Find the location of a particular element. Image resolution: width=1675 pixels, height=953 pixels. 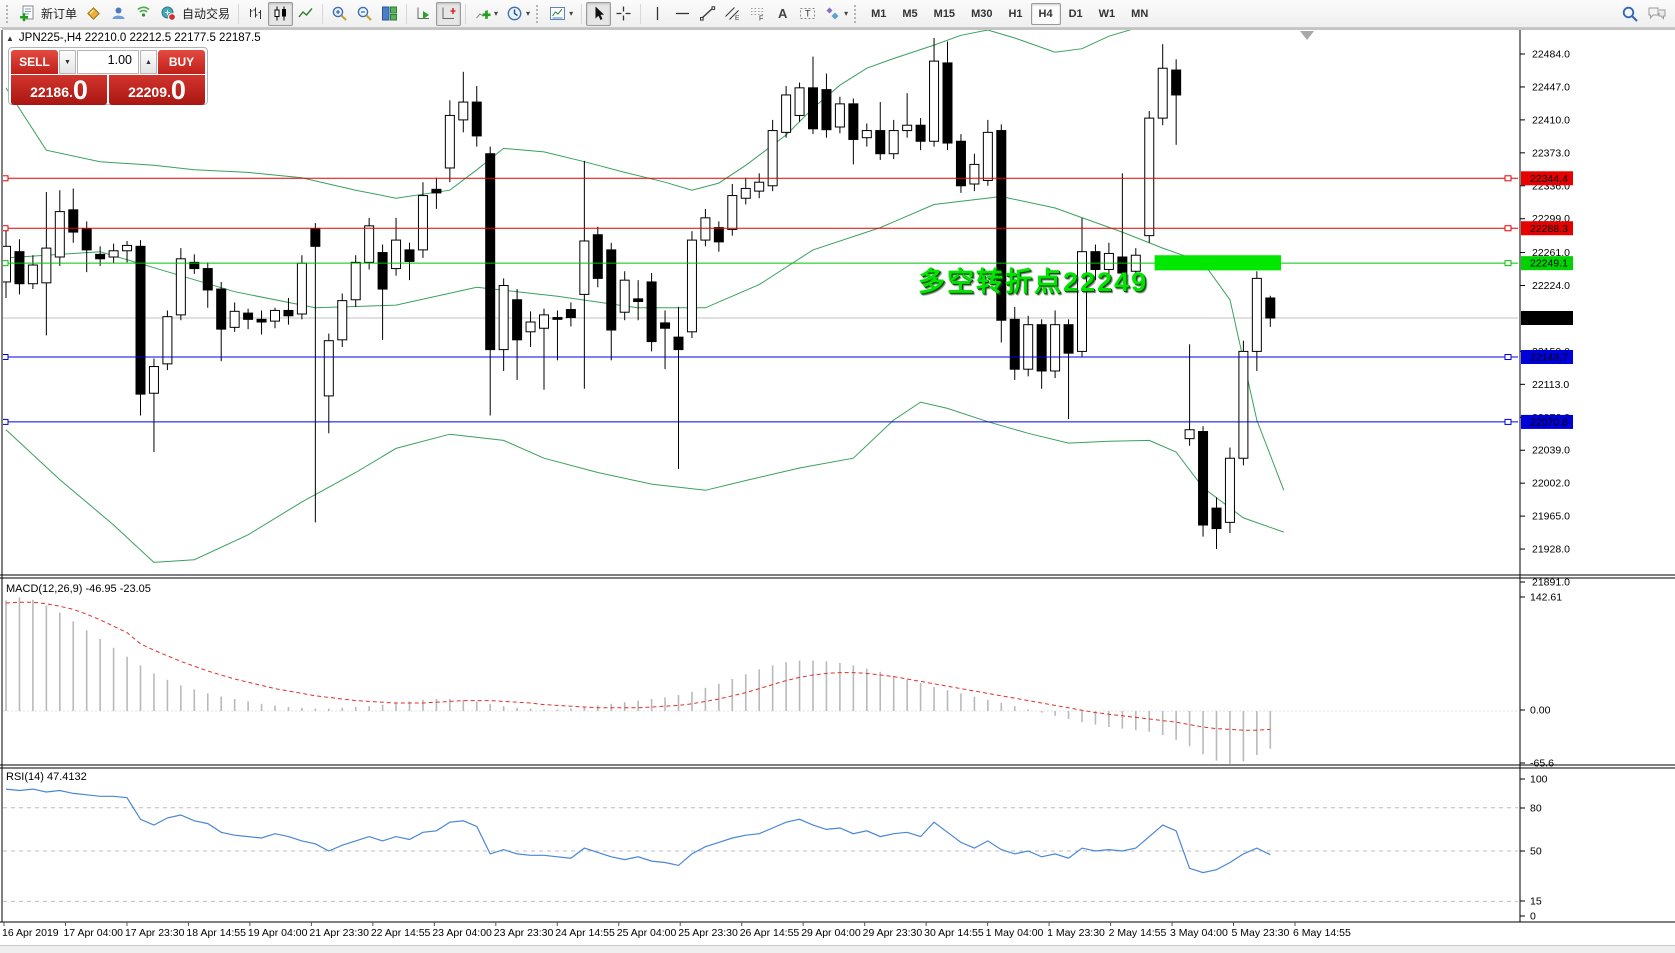

algo-trading-button: 自动交易 is located at coordinates (195, 14).